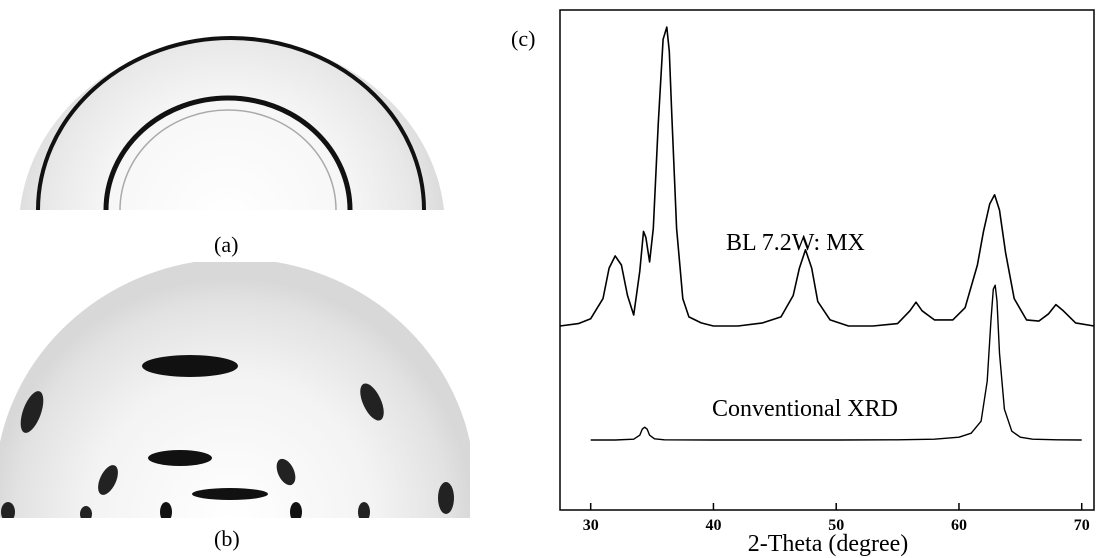 The height and width of the screenshot is (558, 1106). Describe the element at coordinates (227, 538) in the screenshot. I see `caption-b: (b)` at that location.